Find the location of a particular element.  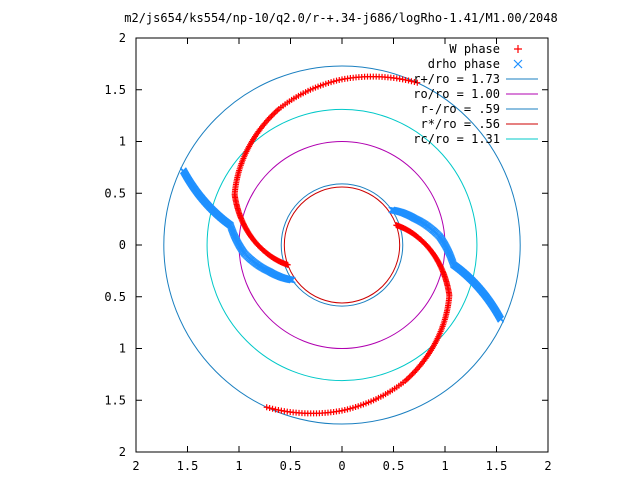

legend-label: r*/ro = .56 is located at coordinates (460, 124).